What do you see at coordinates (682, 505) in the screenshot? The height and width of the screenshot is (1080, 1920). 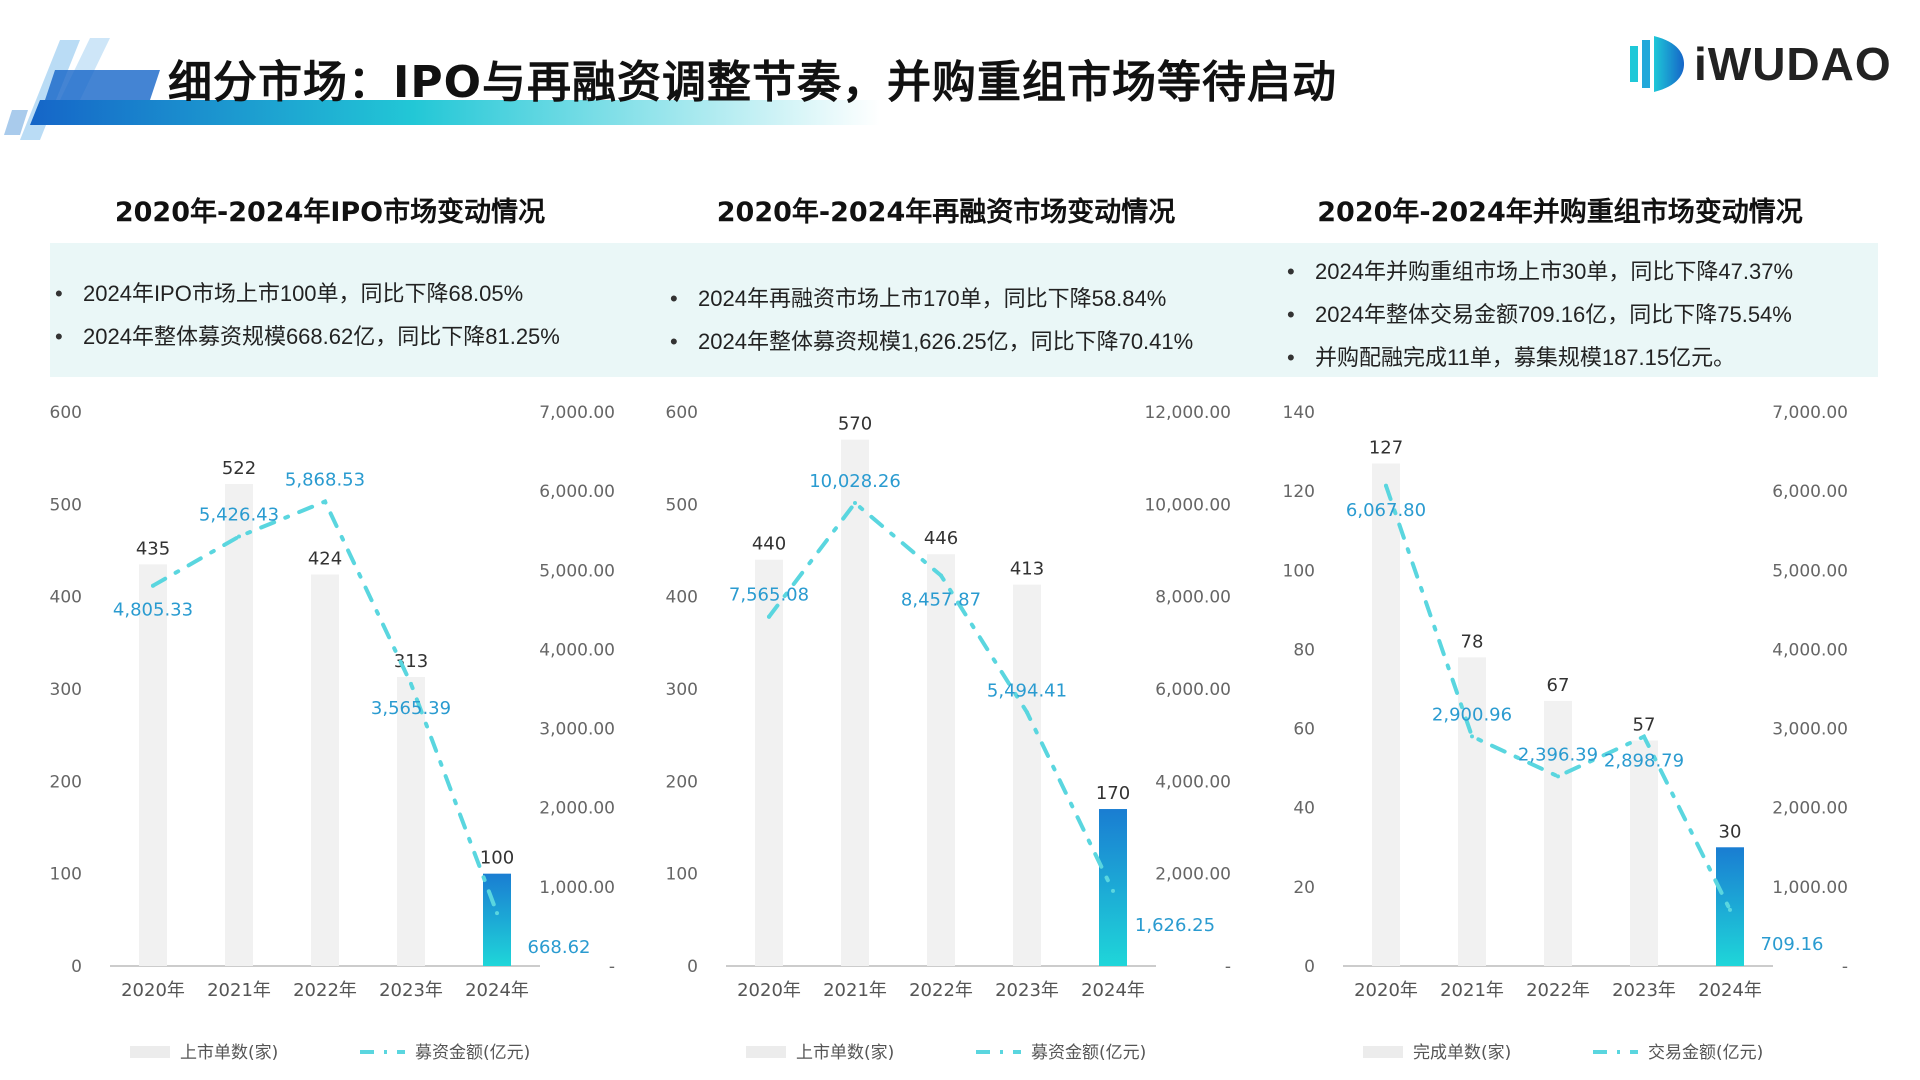 I see `y-left-tick-label: 500` at bounding box center [682, 505].